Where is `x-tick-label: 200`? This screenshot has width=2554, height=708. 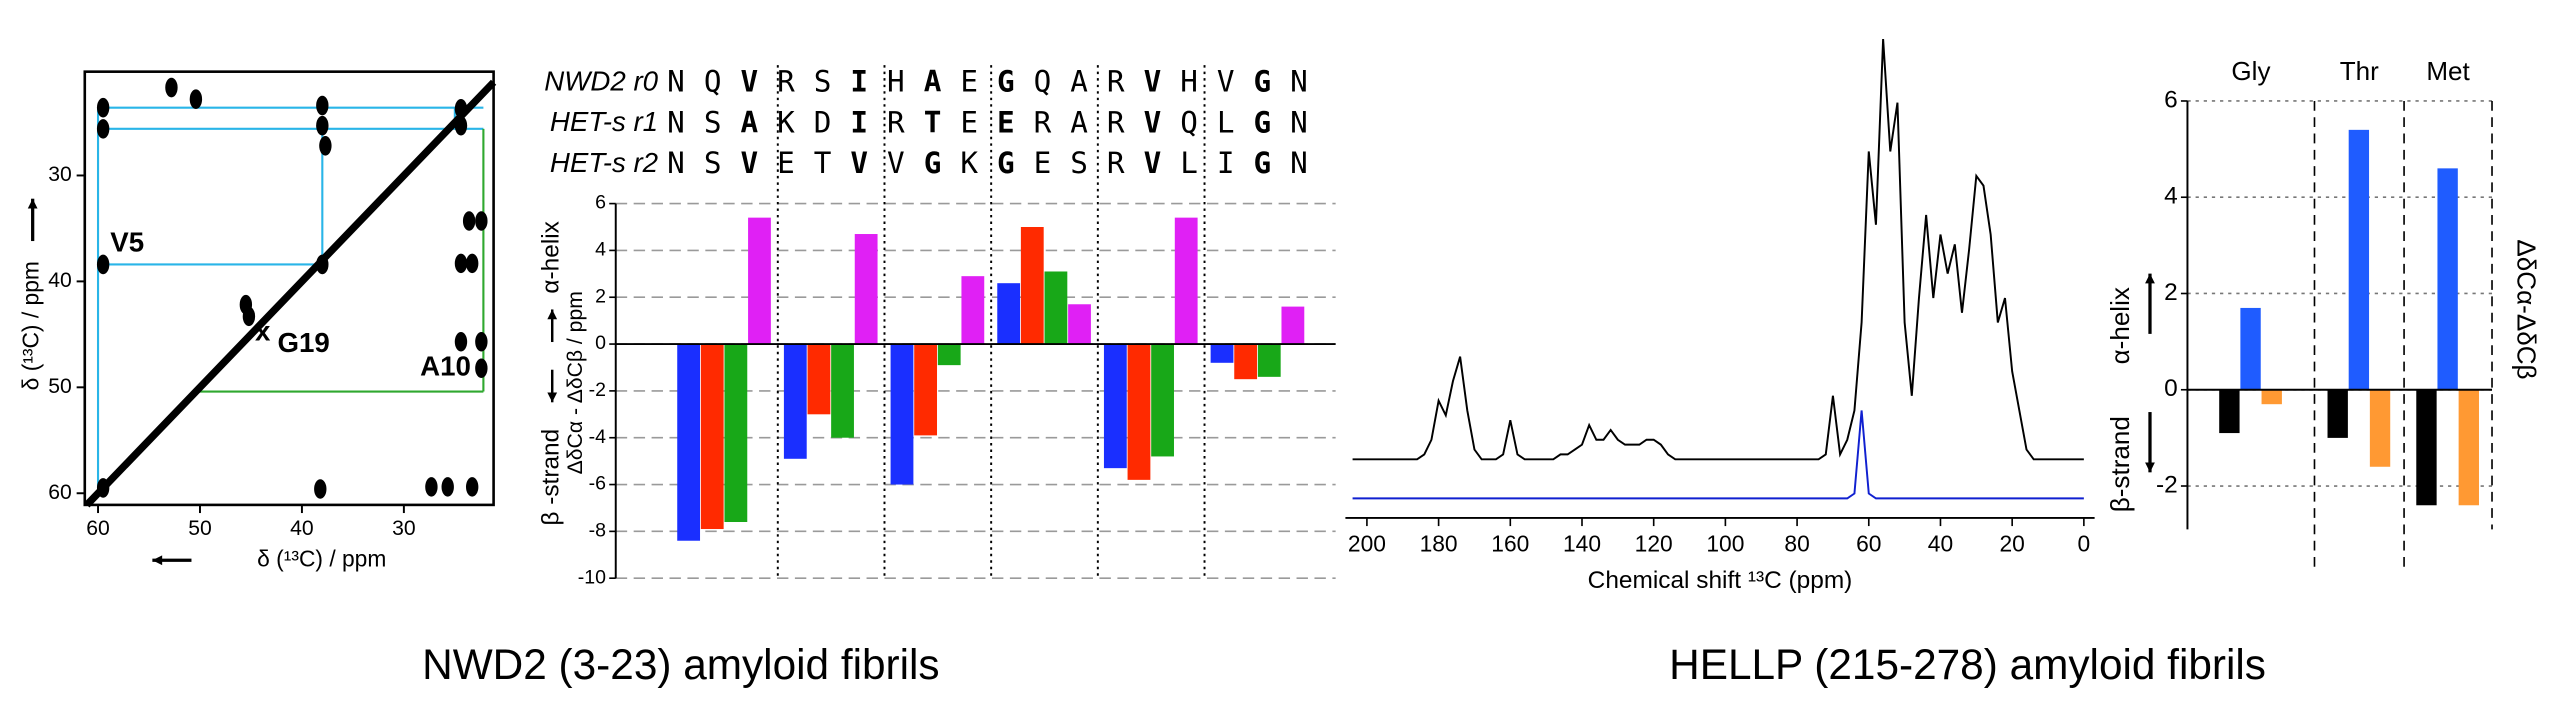
x-tick-label: 200 is located at coordinates (1367, 544).